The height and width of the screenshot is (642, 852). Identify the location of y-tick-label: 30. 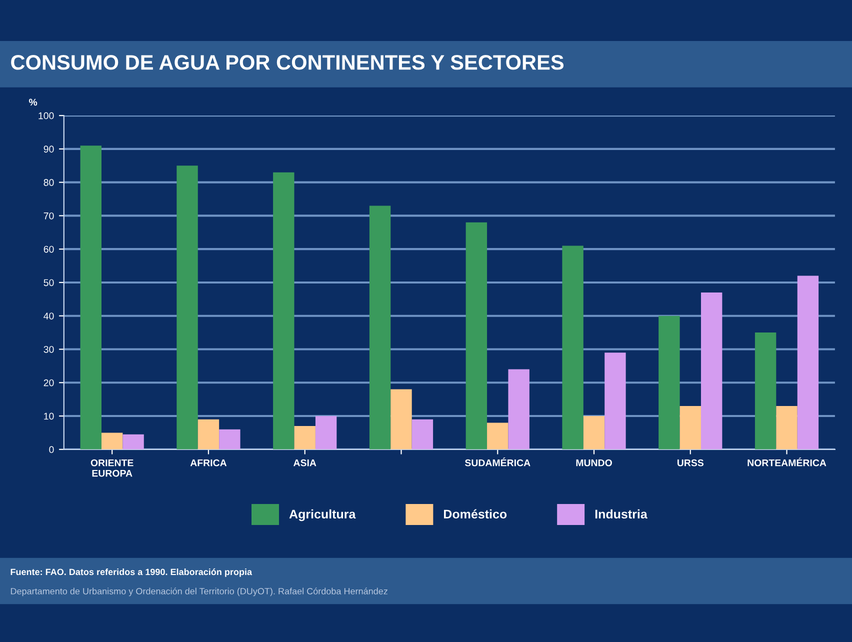
(49, 349).